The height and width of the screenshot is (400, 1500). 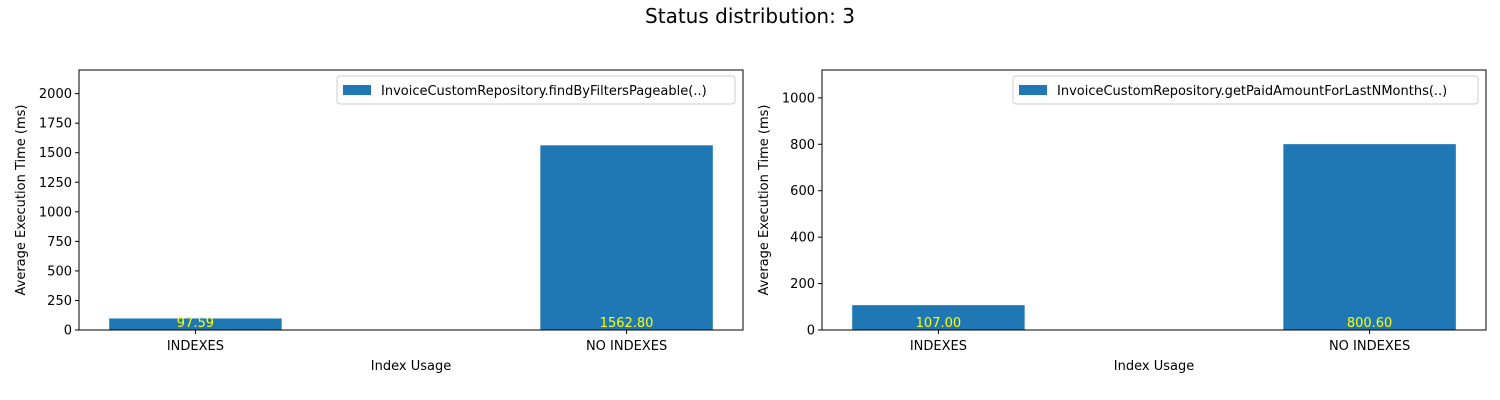 I want to click on y-tick-label-2-5: 1000, so click(x=798, y=98).